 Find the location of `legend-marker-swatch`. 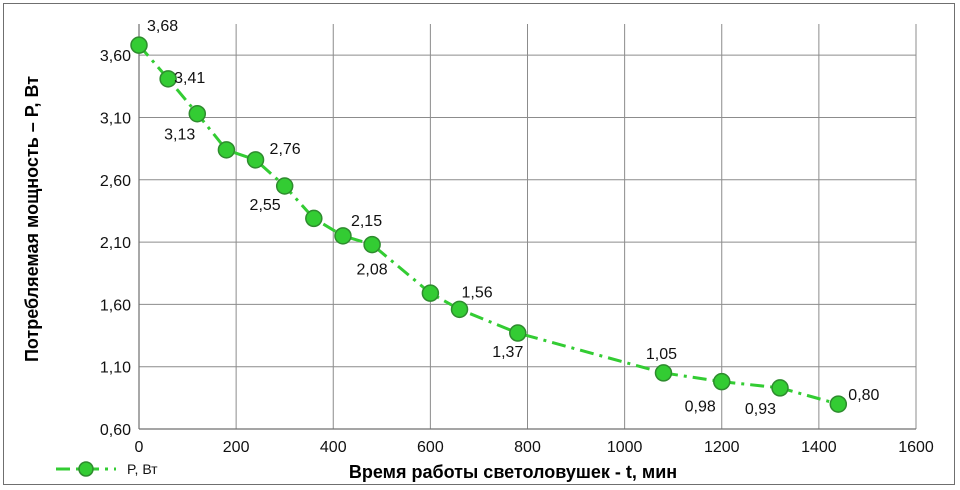

legend-marker-swatch is located at coordinates (86, 469).